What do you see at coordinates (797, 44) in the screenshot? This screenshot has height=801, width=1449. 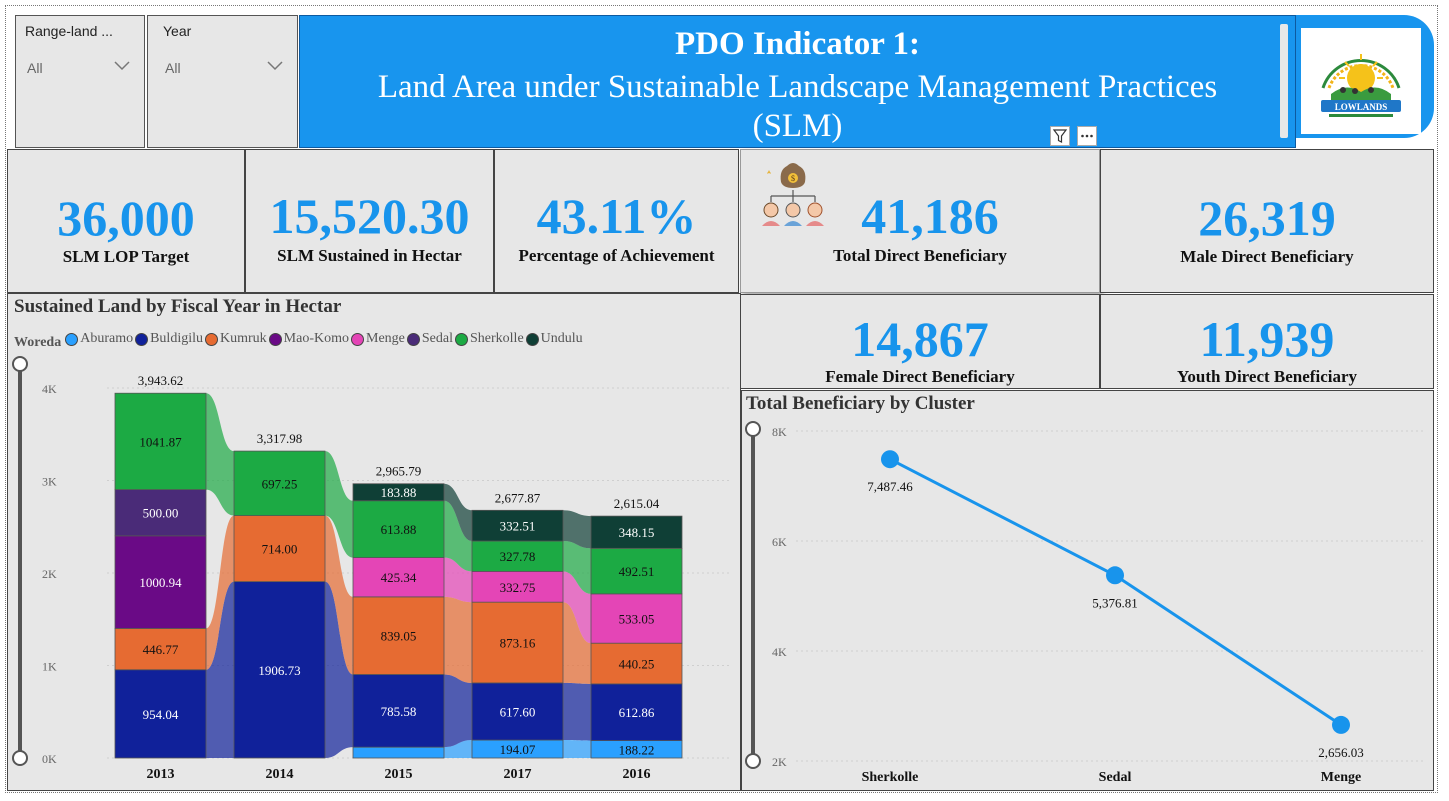 I see `page-title: PDO Indicator 1:` at bounding box center [797, 44].